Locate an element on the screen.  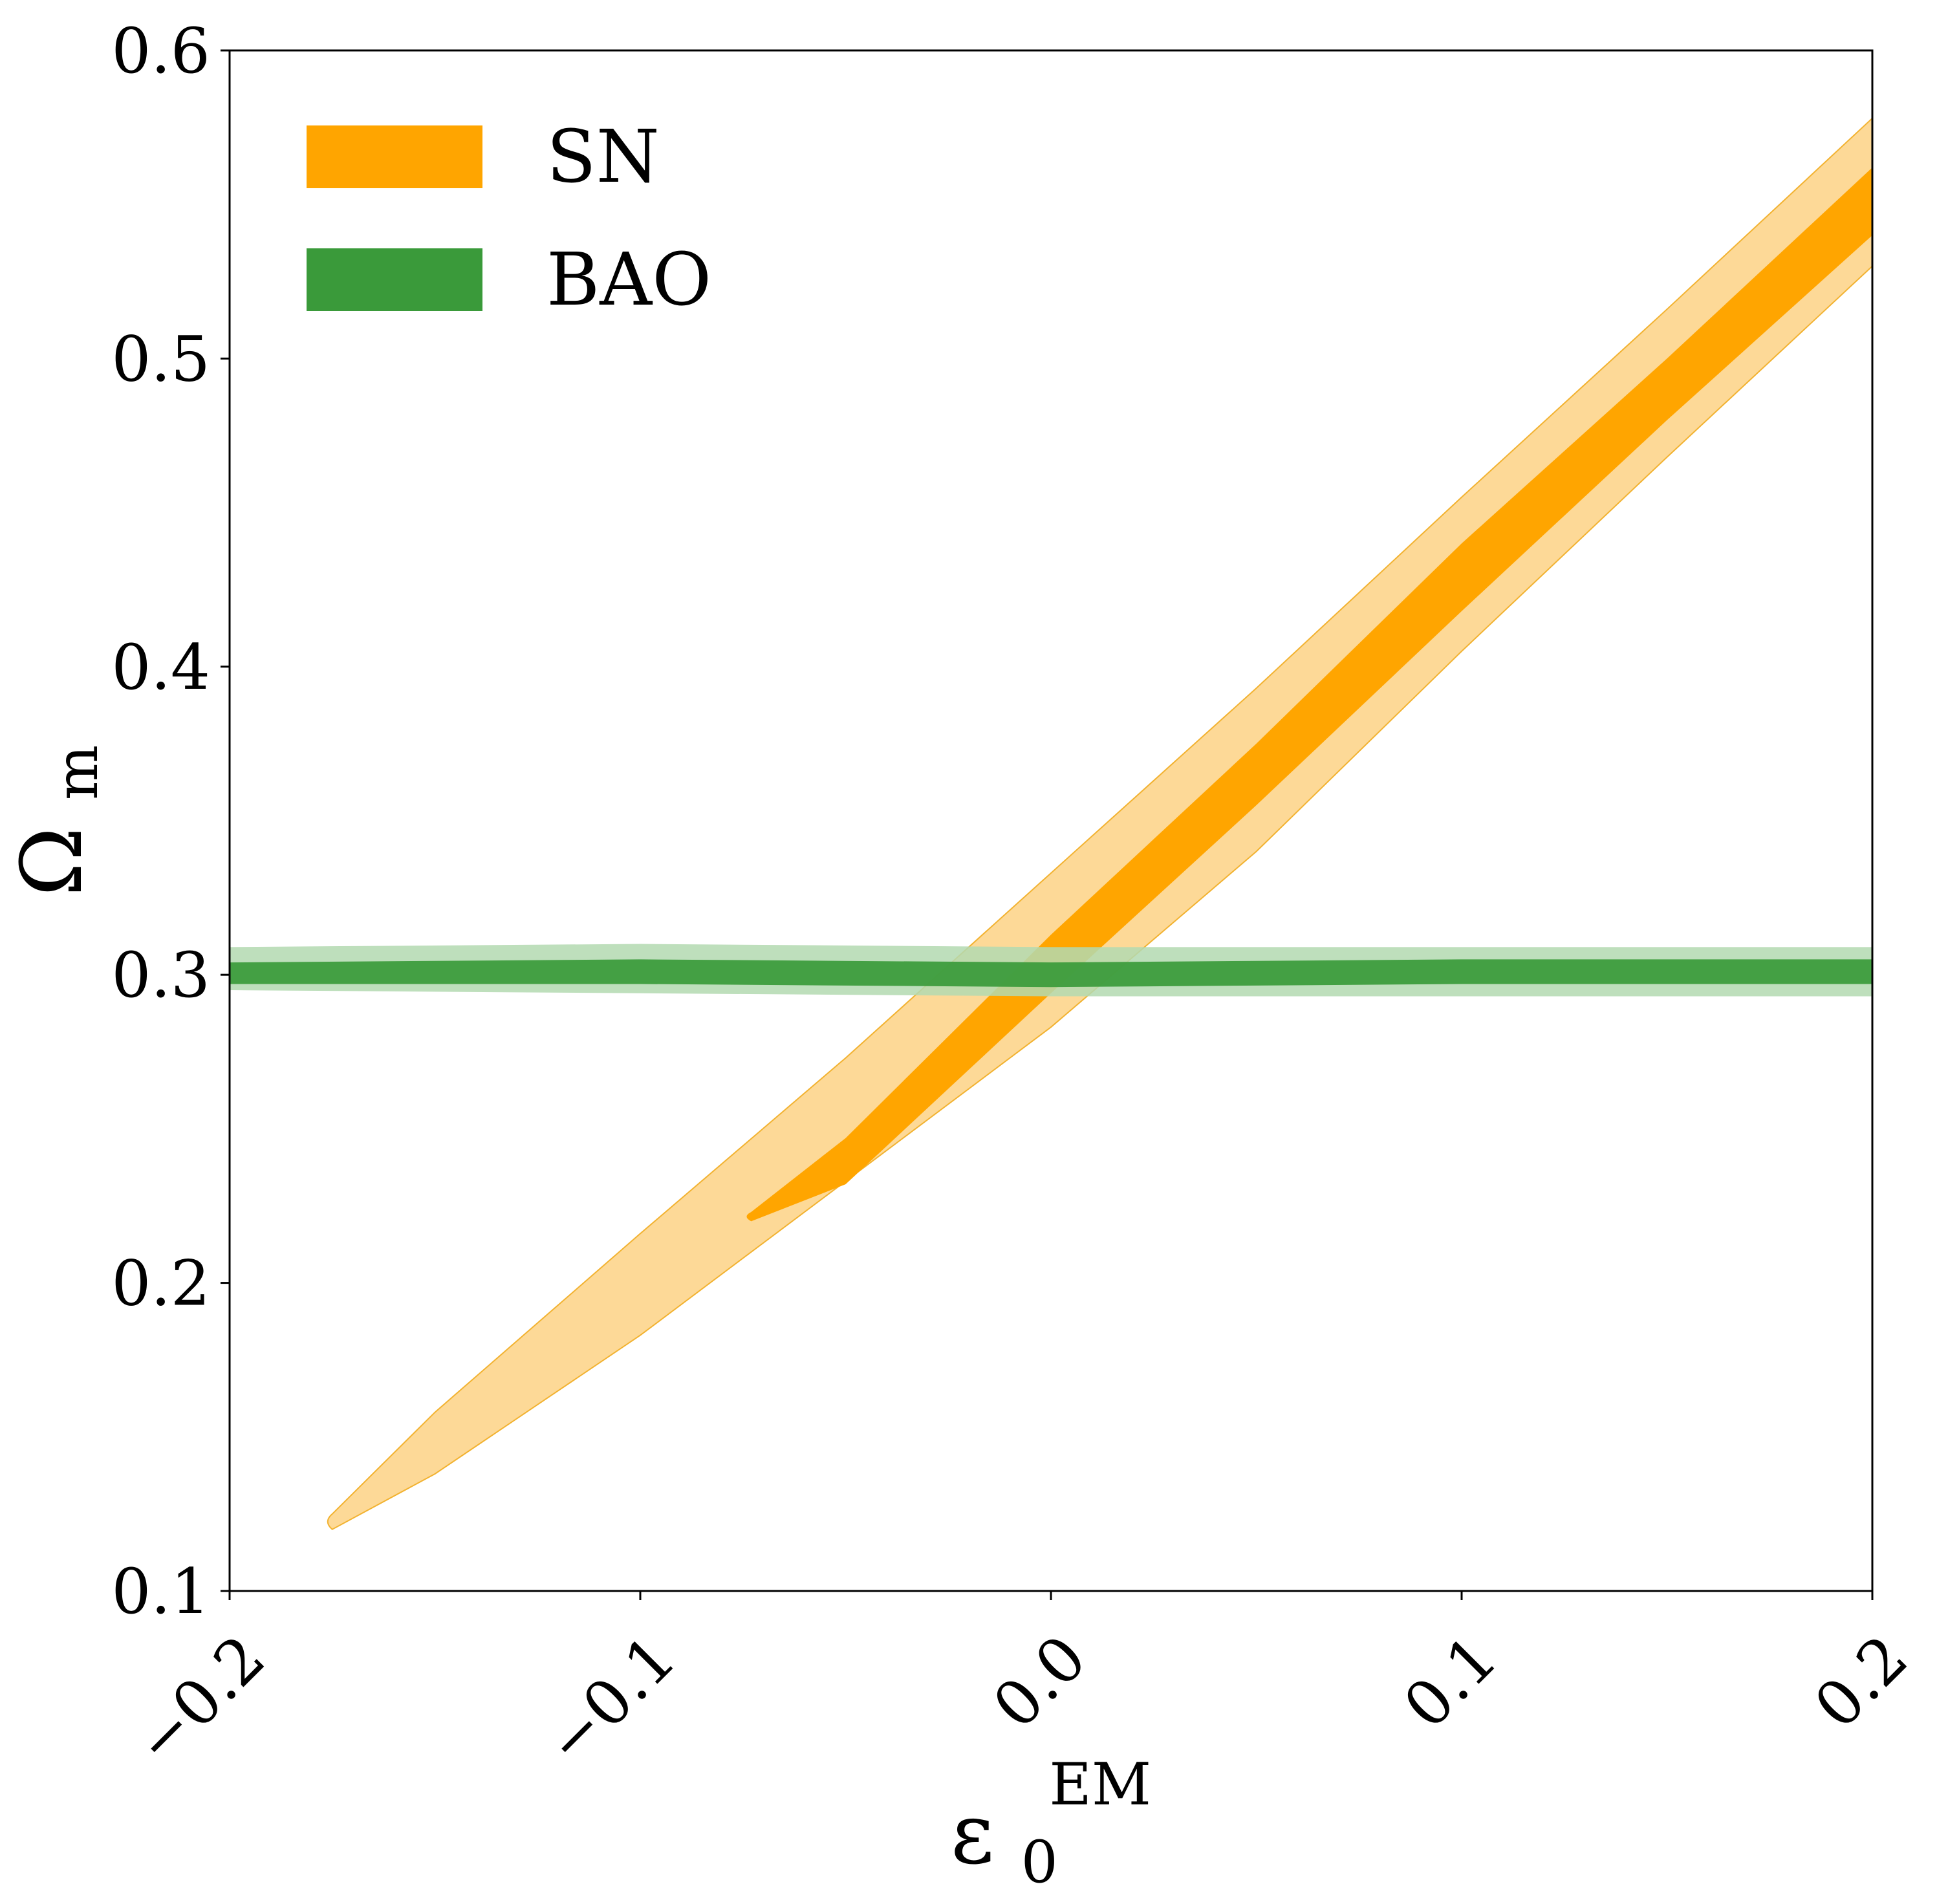
x-axis-label-sup: EM is located at coordinates (1100, 1785).